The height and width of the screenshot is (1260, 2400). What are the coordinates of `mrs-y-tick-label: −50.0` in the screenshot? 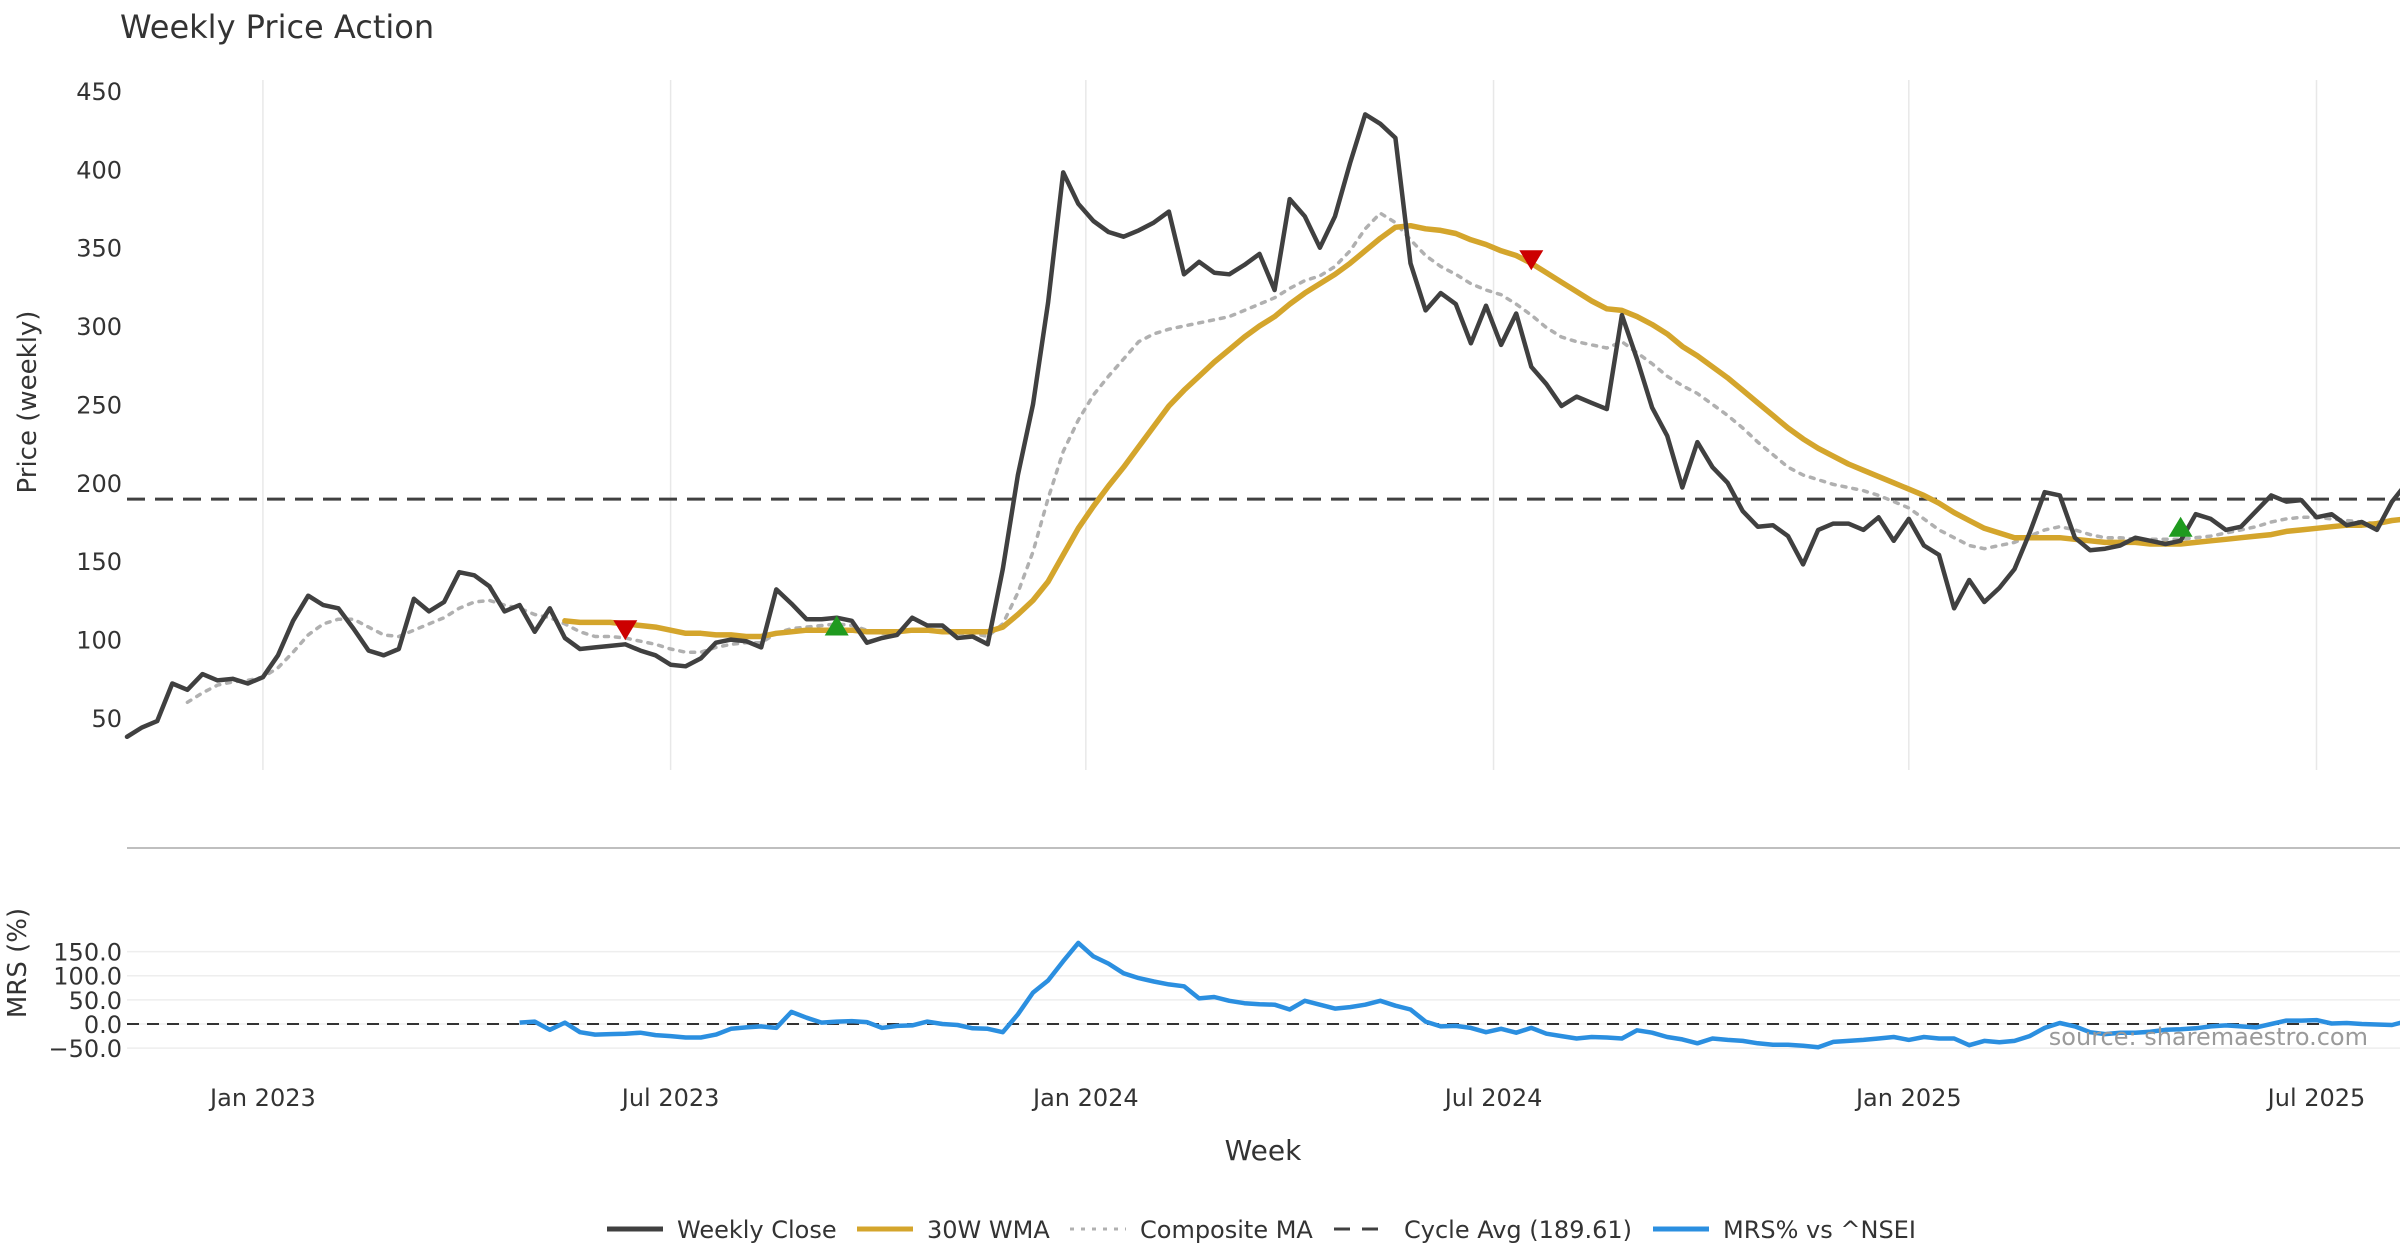 It's located at (85, 1049).